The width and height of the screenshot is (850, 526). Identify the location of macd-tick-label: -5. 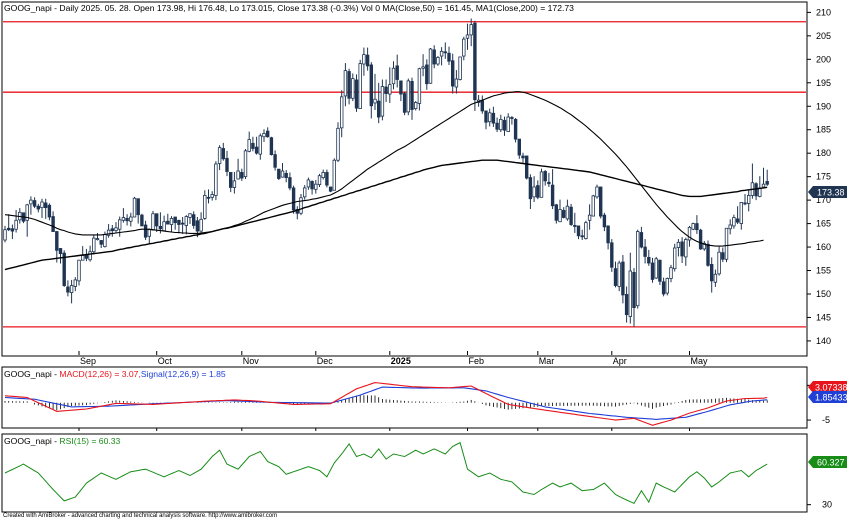
(826, 420).